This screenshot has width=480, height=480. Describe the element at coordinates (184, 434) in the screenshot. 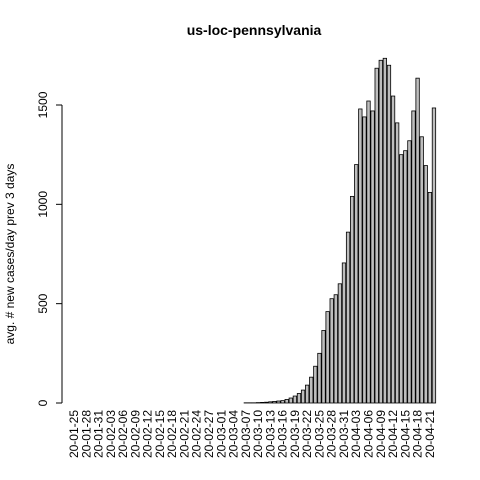

I see `x-tick-label: 20-02-21` at that location.